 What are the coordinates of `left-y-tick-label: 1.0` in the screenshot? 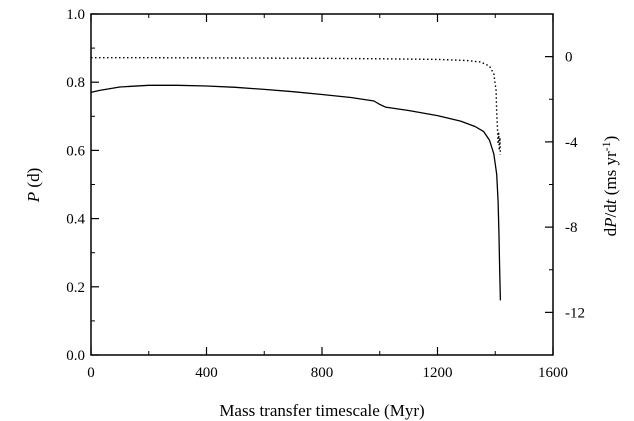 It's located at (75, 15).